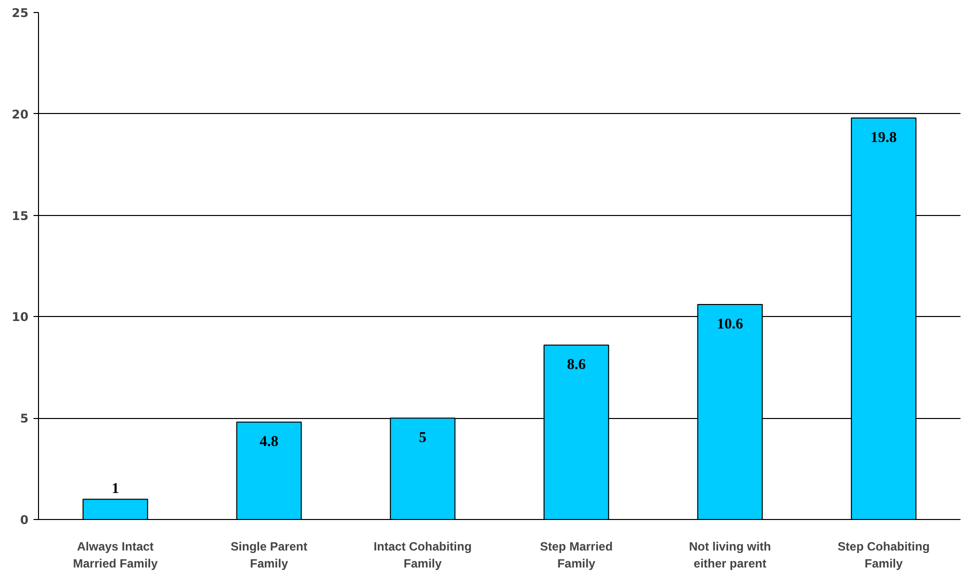 This screenshot has height=573, width=964. Describe the element at coordinates (576, 555) in the screenshot. I see `x-tick-label: Step Married Family` at that location.